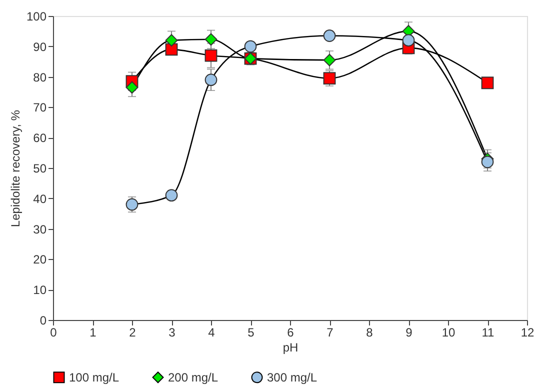  Describe the element at coordinates (290, 347) in the screenshot. I see `x-axis-title: pH` at that location.